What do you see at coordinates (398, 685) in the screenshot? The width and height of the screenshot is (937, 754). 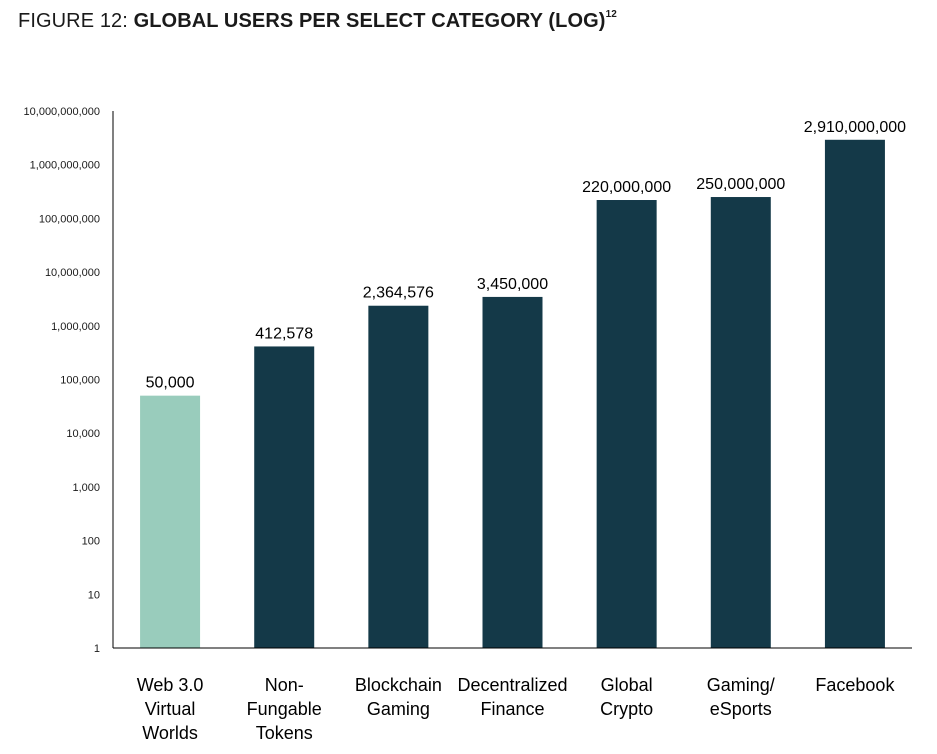 I see `x-category-label-line: Blockchain` at bounding box center [398, 685].